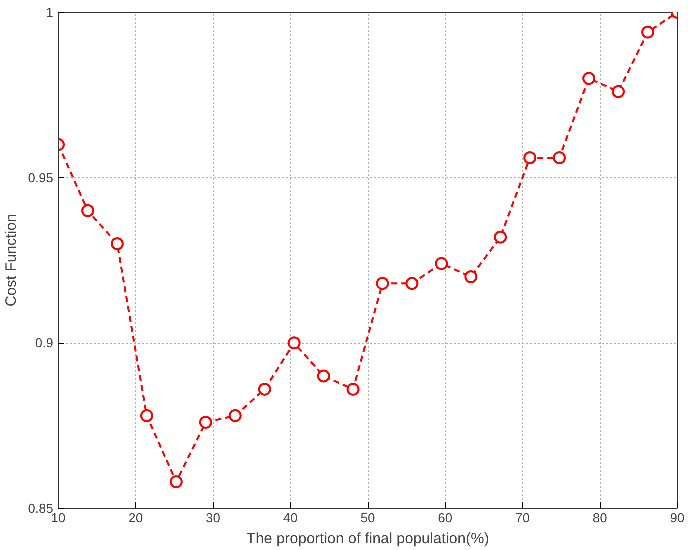  Describe the element at coordinates (11, 260) in the screenshot. I see `y-axis-title: Cost Function` at that location.